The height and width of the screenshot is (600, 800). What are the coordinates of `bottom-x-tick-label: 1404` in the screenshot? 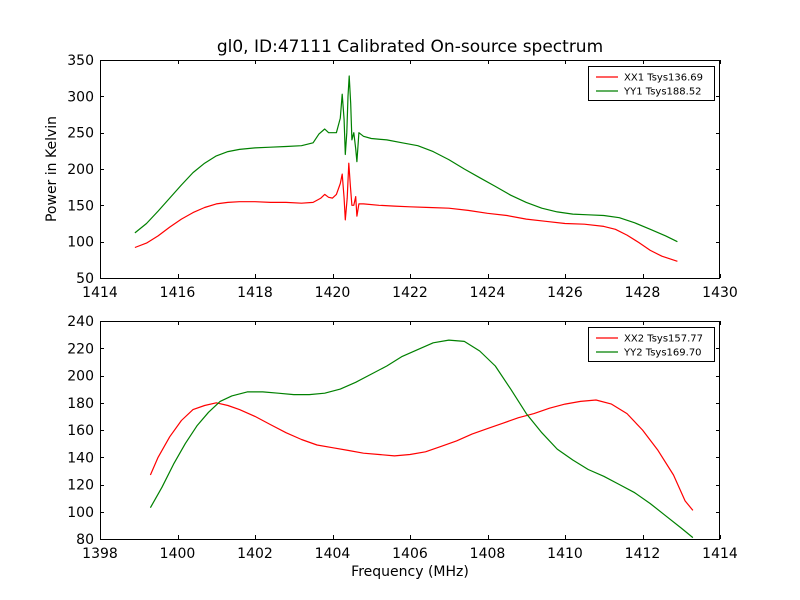 It's located at (333, 554).